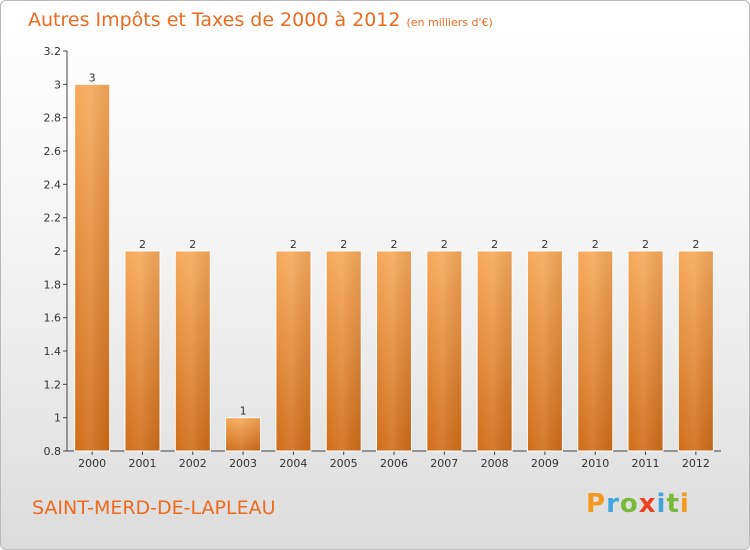 The width and height of the screenshot is (750, 550). I want to click on bar-2012, so click(695, 351).